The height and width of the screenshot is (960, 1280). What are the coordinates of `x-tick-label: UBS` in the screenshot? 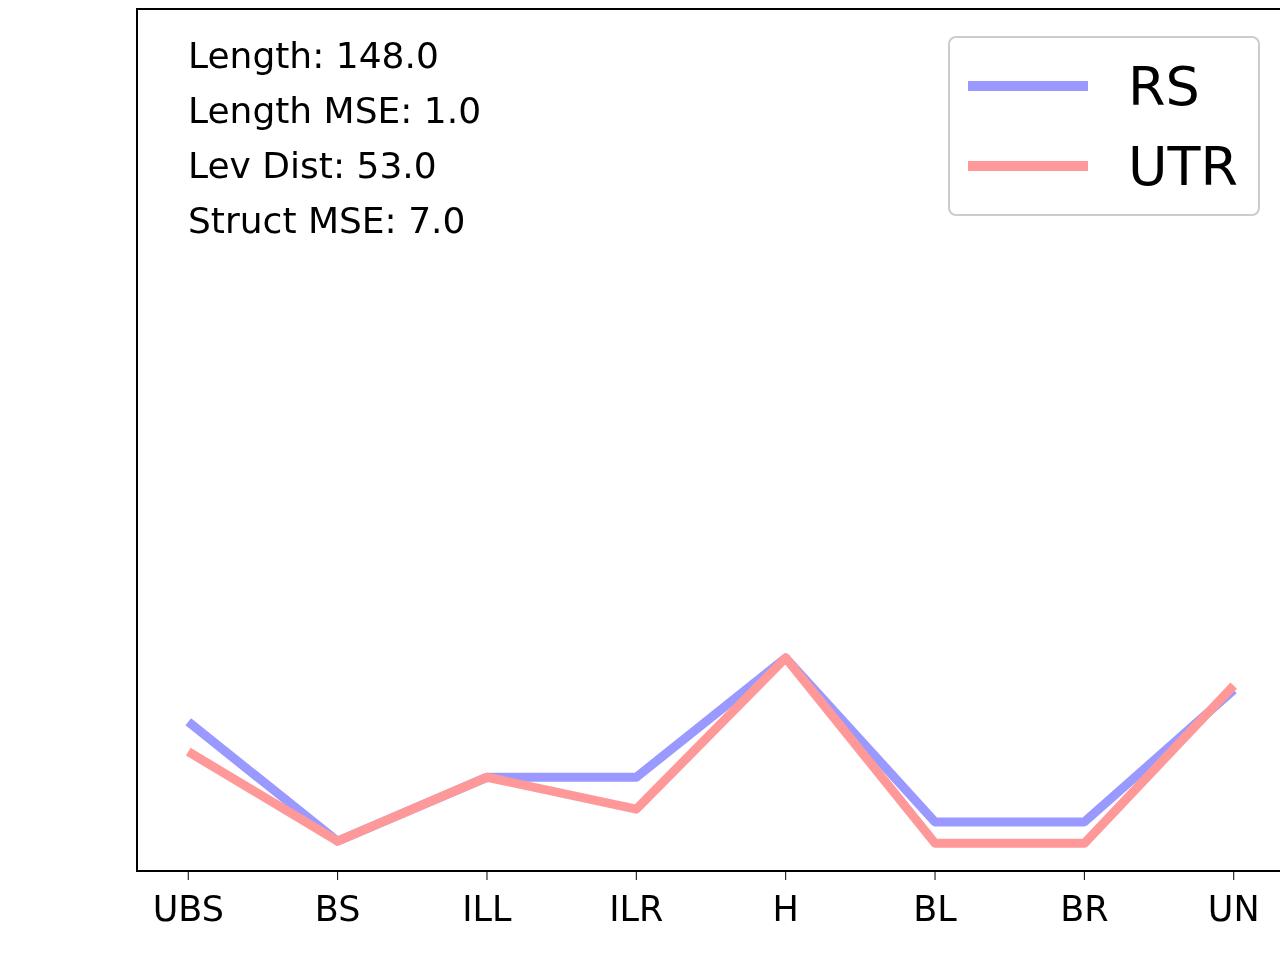 It's located at (188, 908).